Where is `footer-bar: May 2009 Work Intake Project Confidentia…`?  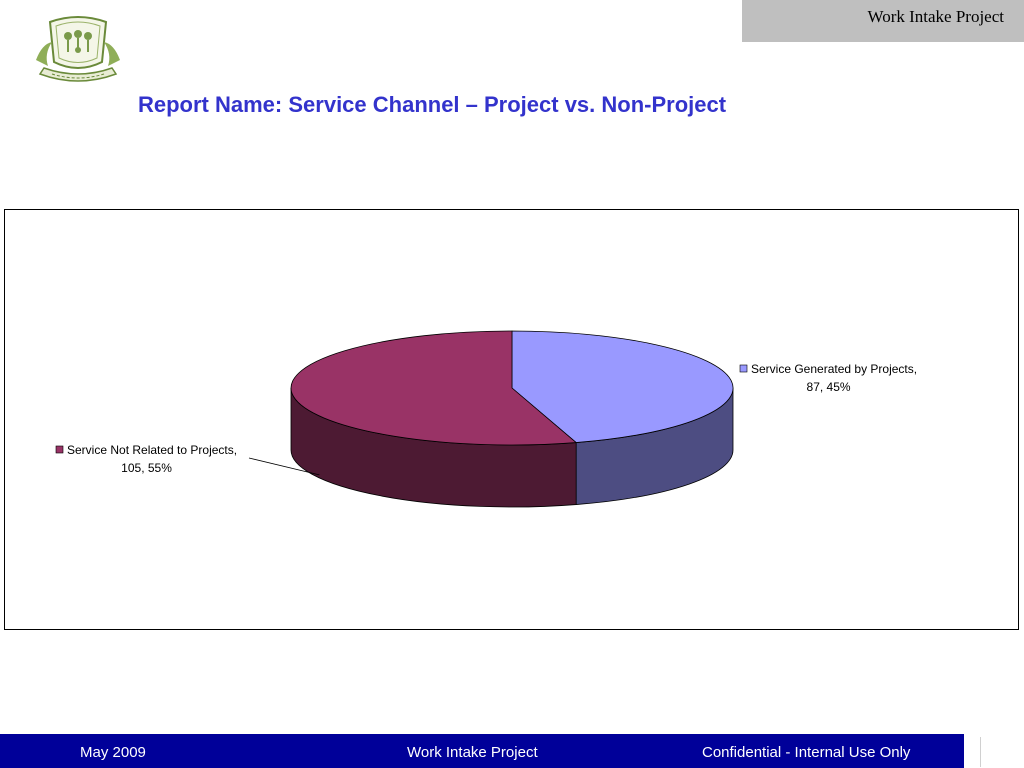 footer-bar: May 2009 Work Intake Project Confidentia… is located at coordinates (482, 751).